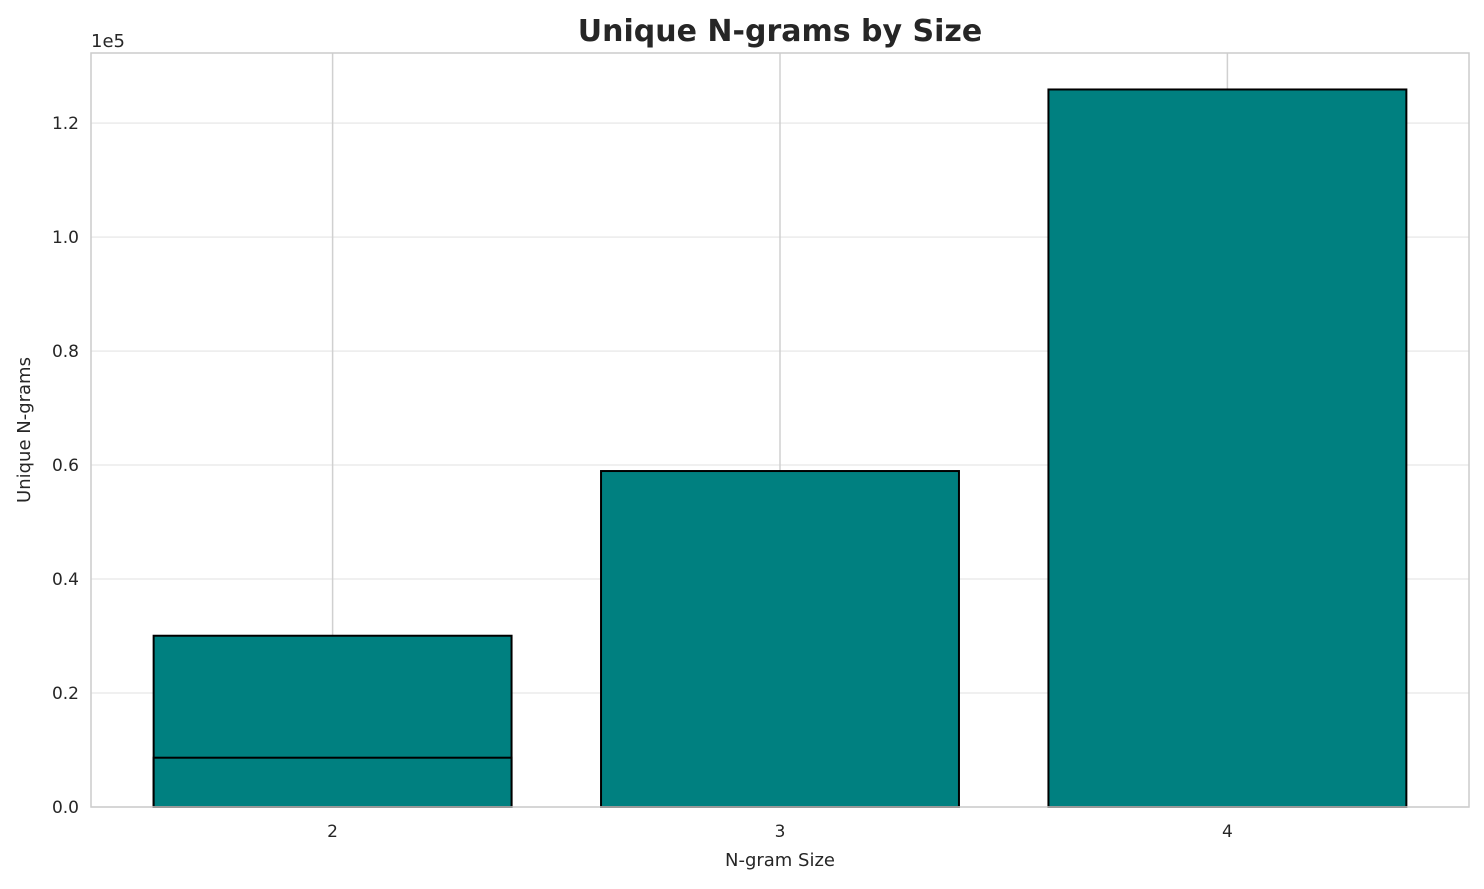 The image size is (1484, 889). Describe the element at coordinates (108, 41) in the screenshot. I see `y-axis-offset-label: 1e5` at that location.